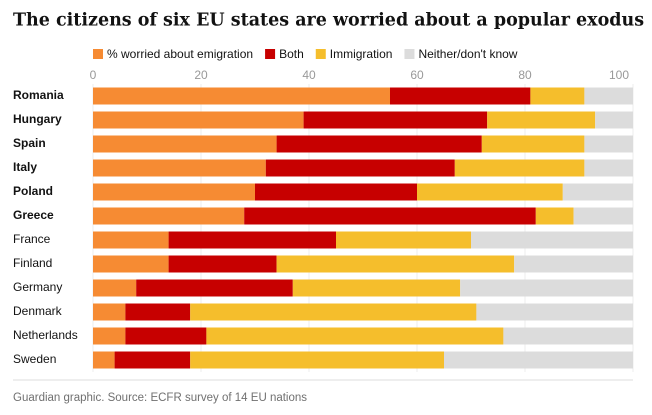 This screenshot has height=415, width=652. Describe the element at coordinates (34, 359) in the screenshot. I see `y-tick-label: Sweden` at that location.